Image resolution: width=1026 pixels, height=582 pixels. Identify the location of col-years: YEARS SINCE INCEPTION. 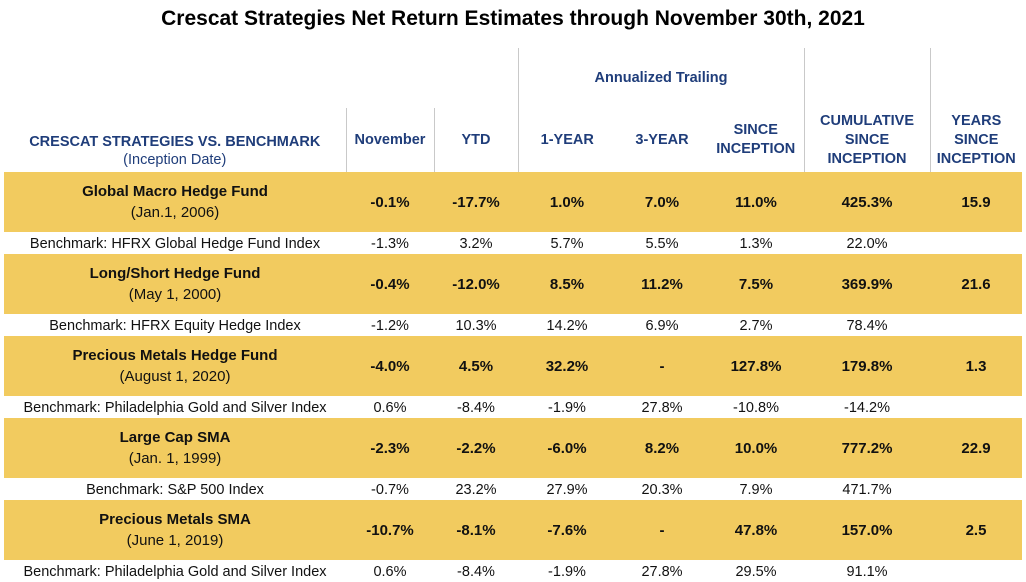
(976, 140).